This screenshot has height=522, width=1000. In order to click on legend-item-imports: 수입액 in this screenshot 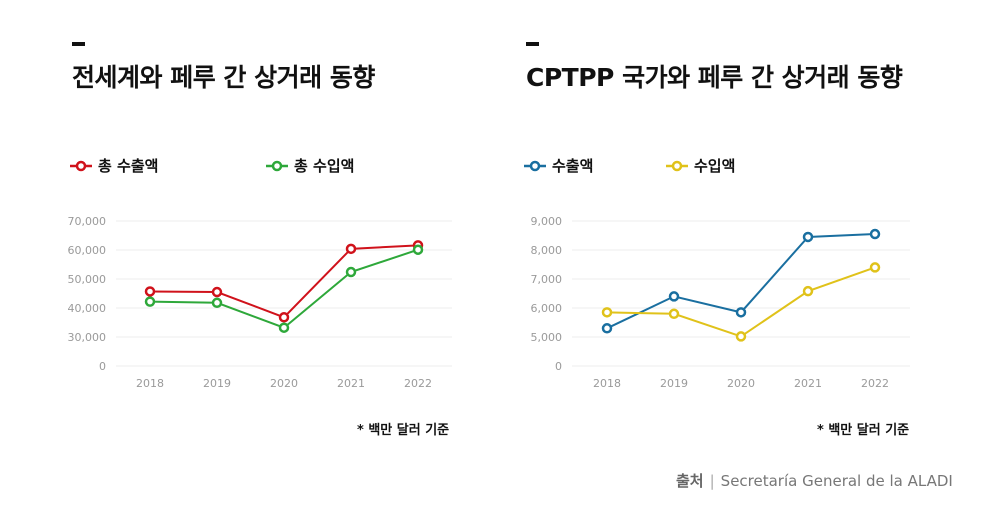, I will do `click(700, 165)`.